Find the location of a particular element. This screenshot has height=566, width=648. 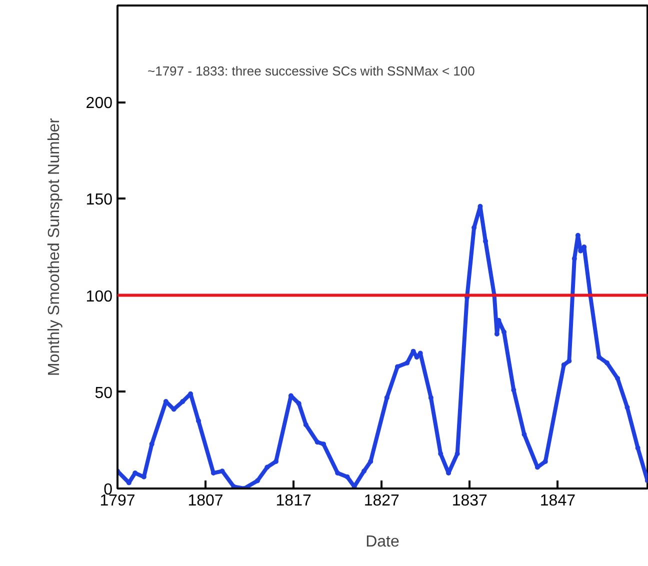

x-tick-label: 1817 is located at coordinates (294, 501).